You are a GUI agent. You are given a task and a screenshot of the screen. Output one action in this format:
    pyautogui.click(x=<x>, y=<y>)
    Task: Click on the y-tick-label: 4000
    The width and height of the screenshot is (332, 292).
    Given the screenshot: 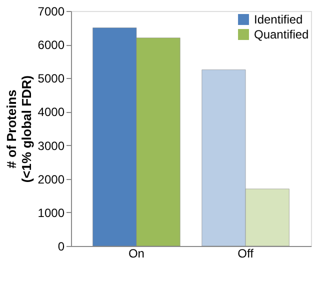 What is the action you would take?
    pyautogui.click(x=51, y=112)
    